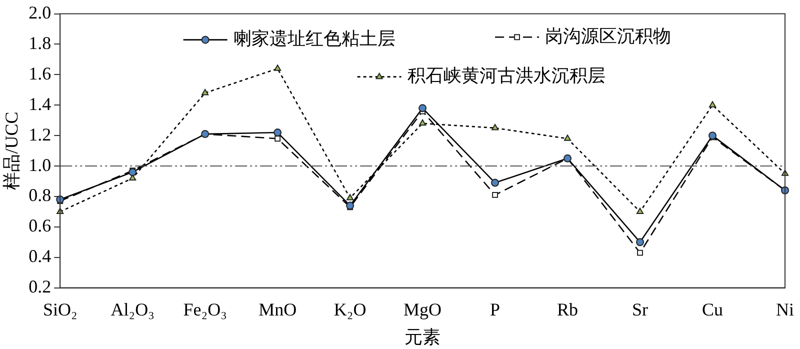 The width and height of the screenshot is (800, 349). What do you see at coordinates (60, 309) in the screenshot?
I see `x-tick-label: SiO₂` at bounding box center [60, 309].